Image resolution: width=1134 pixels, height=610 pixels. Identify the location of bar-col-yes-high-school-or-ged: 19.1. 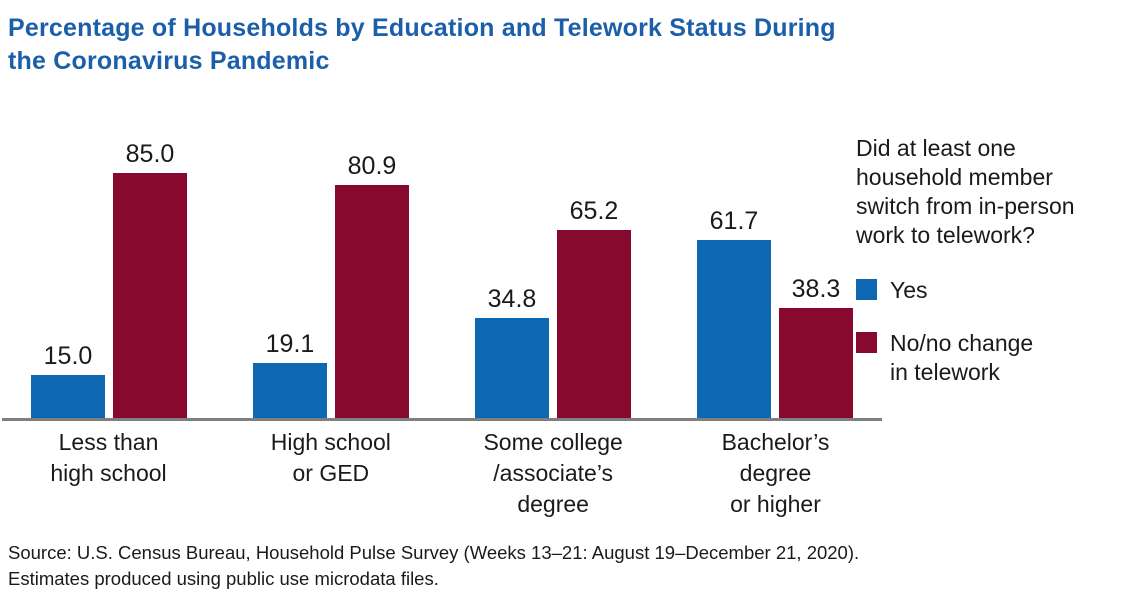
(290, 374).